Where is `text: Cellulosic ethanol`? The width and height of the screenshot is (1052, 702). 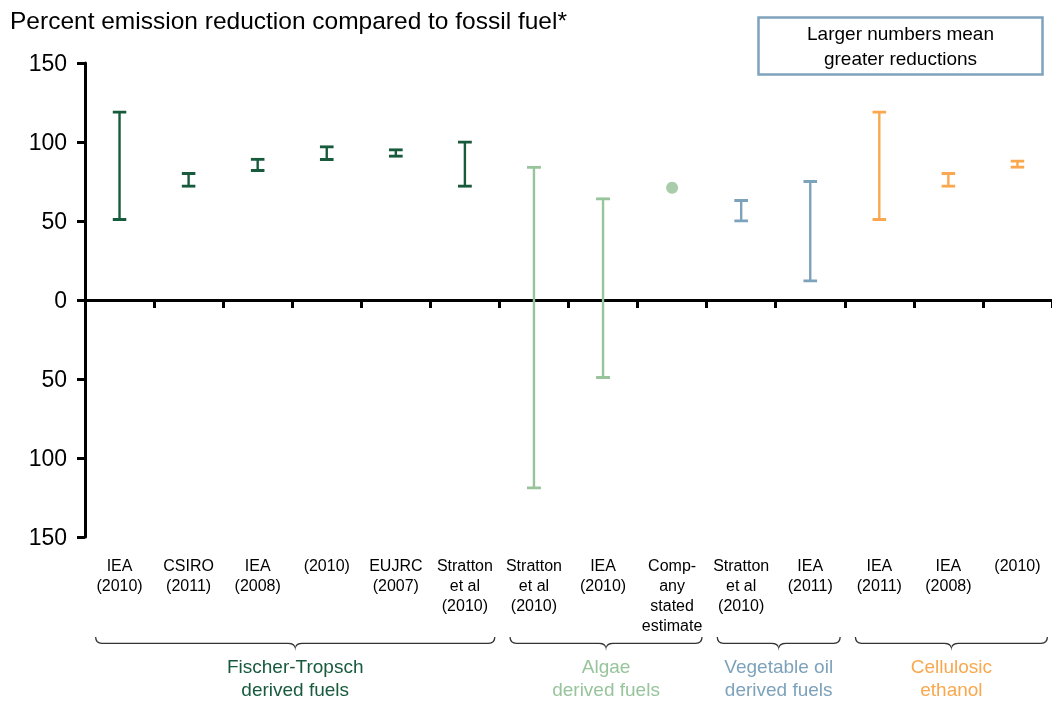
text: Cellulosic ethanol is located at coordinates (951, 678).